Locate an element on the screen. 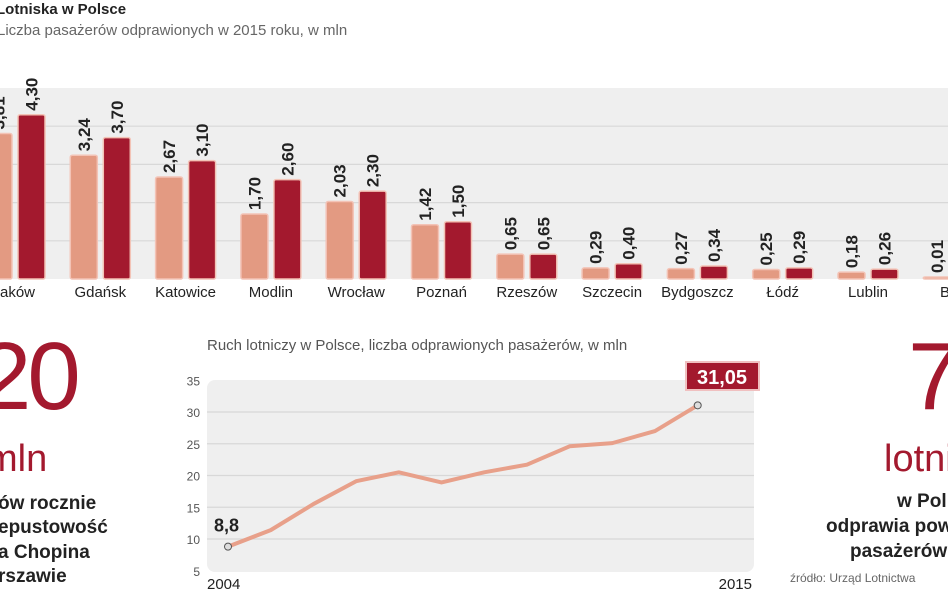 The width and height of the screenshot is (948, 593). right-big-number: 7 is located at coordinates (928, 376).